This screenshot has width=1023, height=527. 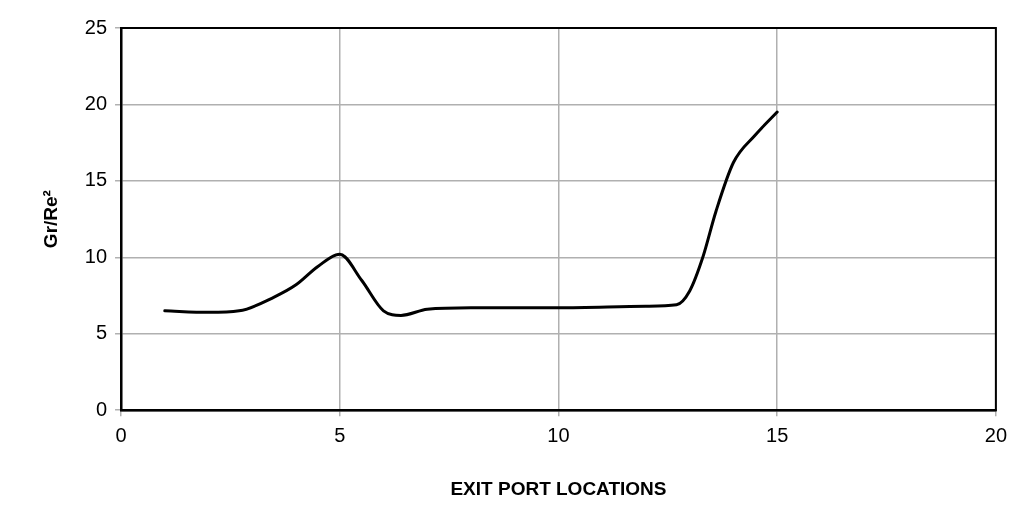 What do you see at coordinates (96, 179) in the screenshot?
I see `y-tick-label: 15` at bounding box center [96, 179].